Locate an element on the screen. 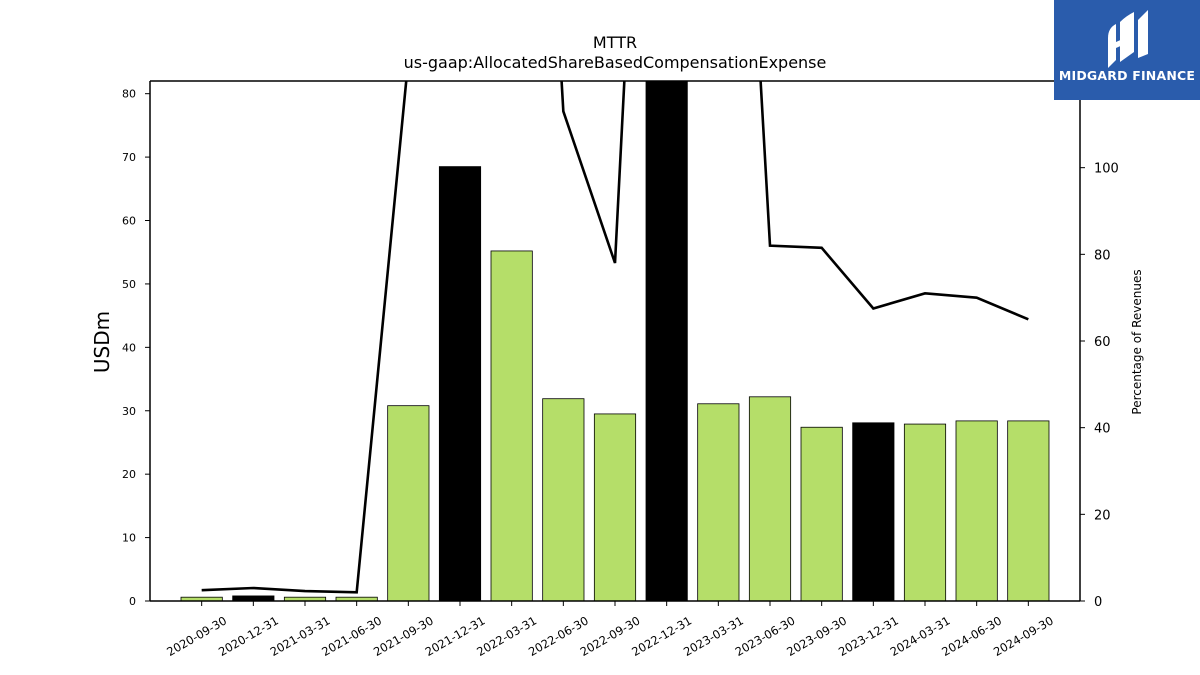  midgard-finance-logo: MIDGARD FINANCE is located at coordinates (1127, 50).